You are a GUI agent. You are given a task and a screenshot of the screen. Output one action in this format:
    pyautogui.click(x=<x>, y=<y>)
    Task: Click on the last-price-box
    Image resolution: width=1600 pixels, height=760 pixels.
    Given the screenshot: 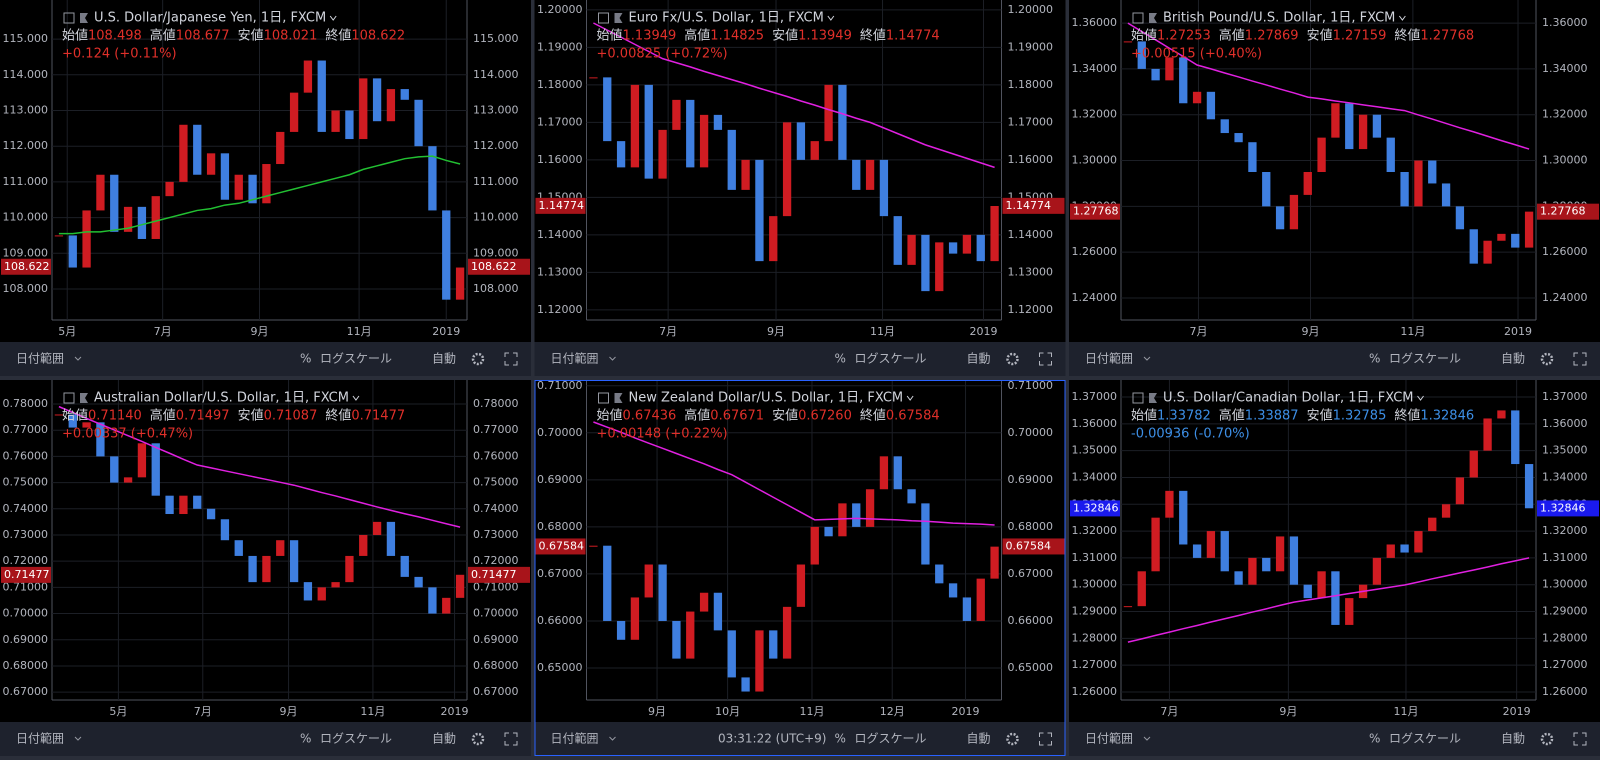 What is the action you would take?
    pyautogui.click(x=1095, y=211)
    